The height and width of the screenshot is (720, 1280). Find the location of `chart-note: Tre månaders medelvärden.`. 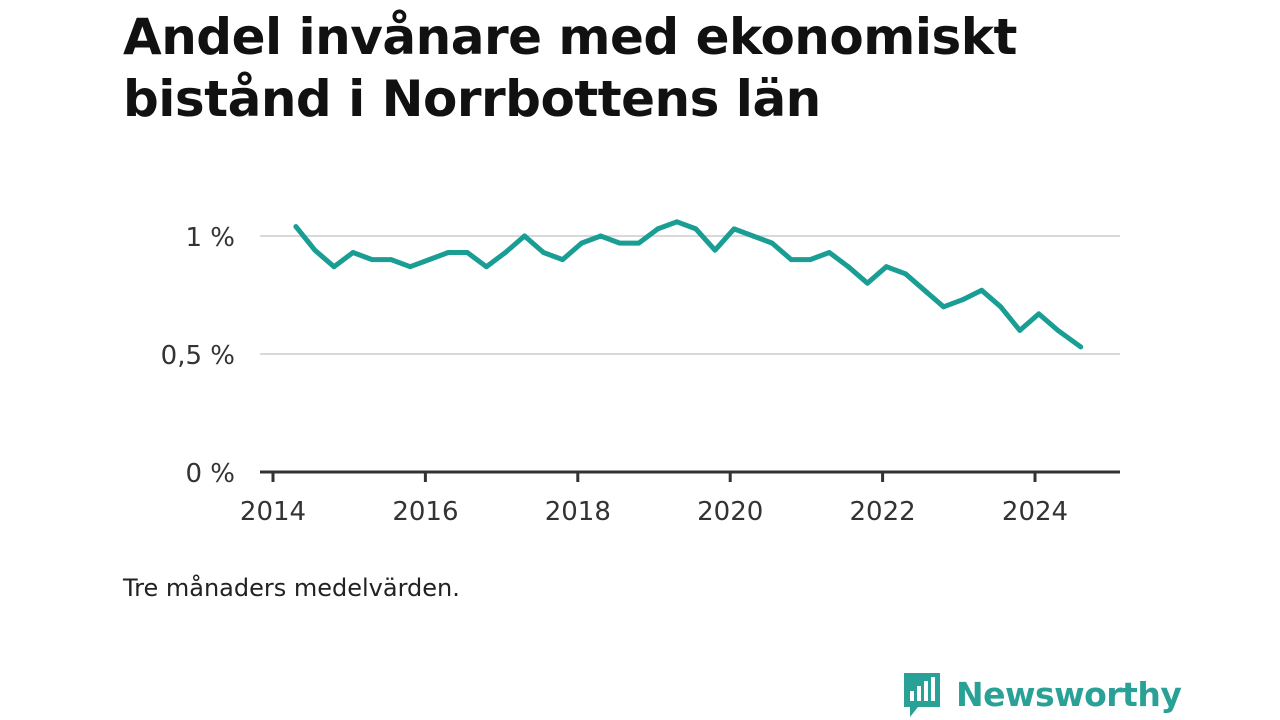

chart-note: Tre månaders medelvärden. is located at coordinates (291, 588).